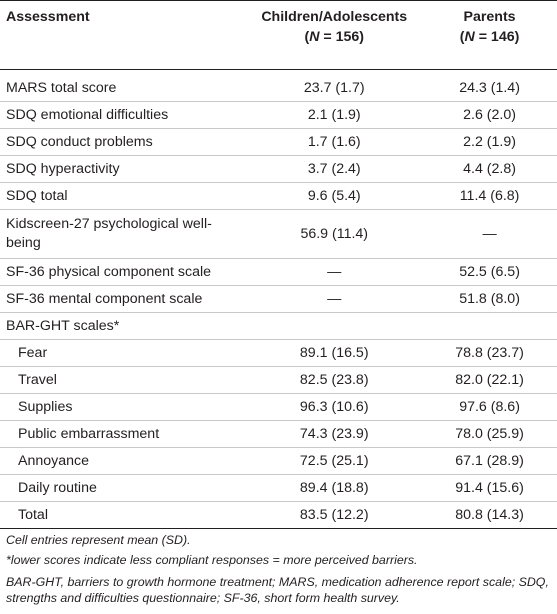 Image resolution: width=557 pixels, height=614 pixels. Describe the element at coordinates (489, 272) in the screenshot. I see `parents-value: 52.5 (6.5)` at that location.